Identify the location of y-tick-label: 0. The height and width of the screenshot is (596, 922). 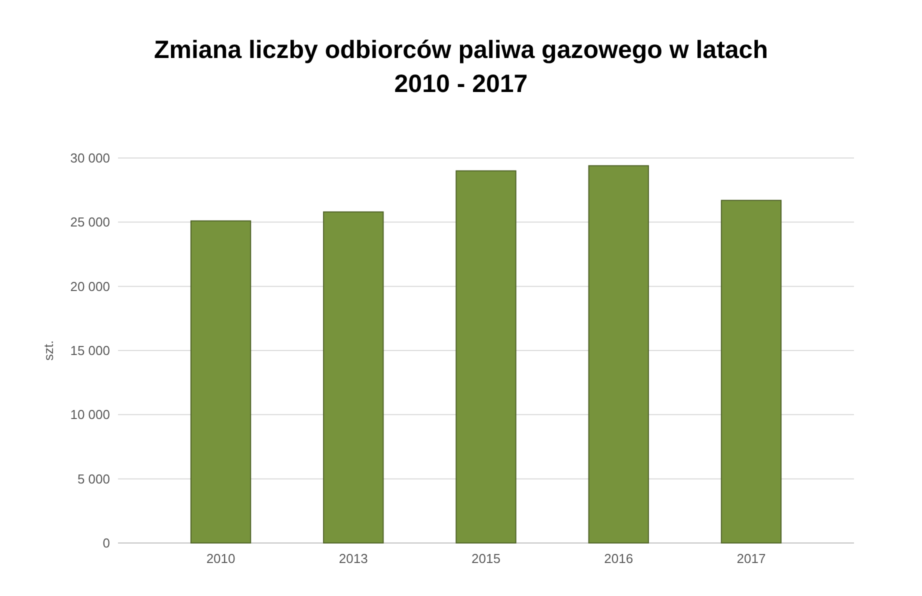
(106, 543).